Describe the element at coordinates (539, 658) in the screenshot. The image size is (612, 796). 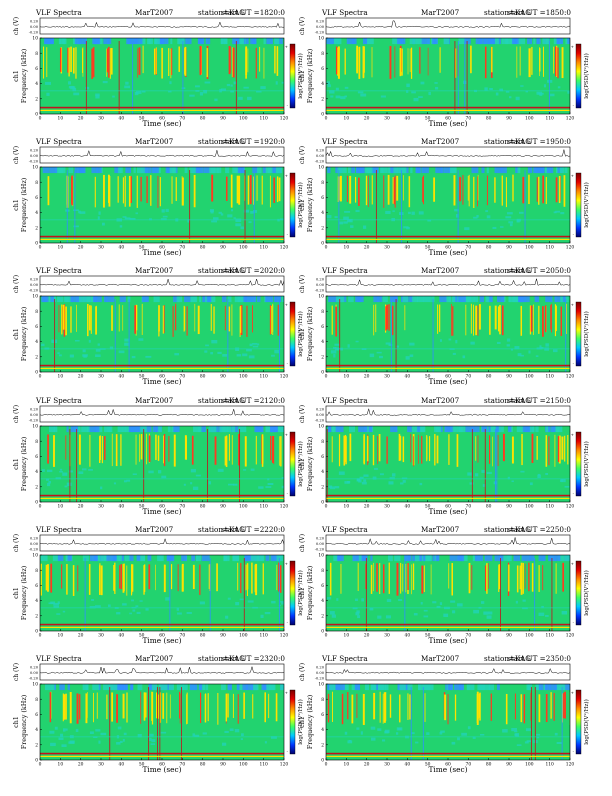
I see `start-time-label: start UT =2350:0` at that location.